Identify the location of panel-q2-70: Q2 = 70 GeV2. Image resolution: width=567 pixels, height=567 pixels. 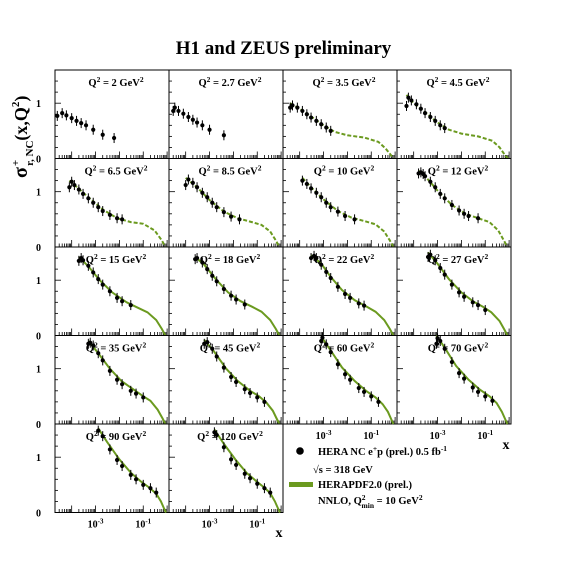
(454, 379).